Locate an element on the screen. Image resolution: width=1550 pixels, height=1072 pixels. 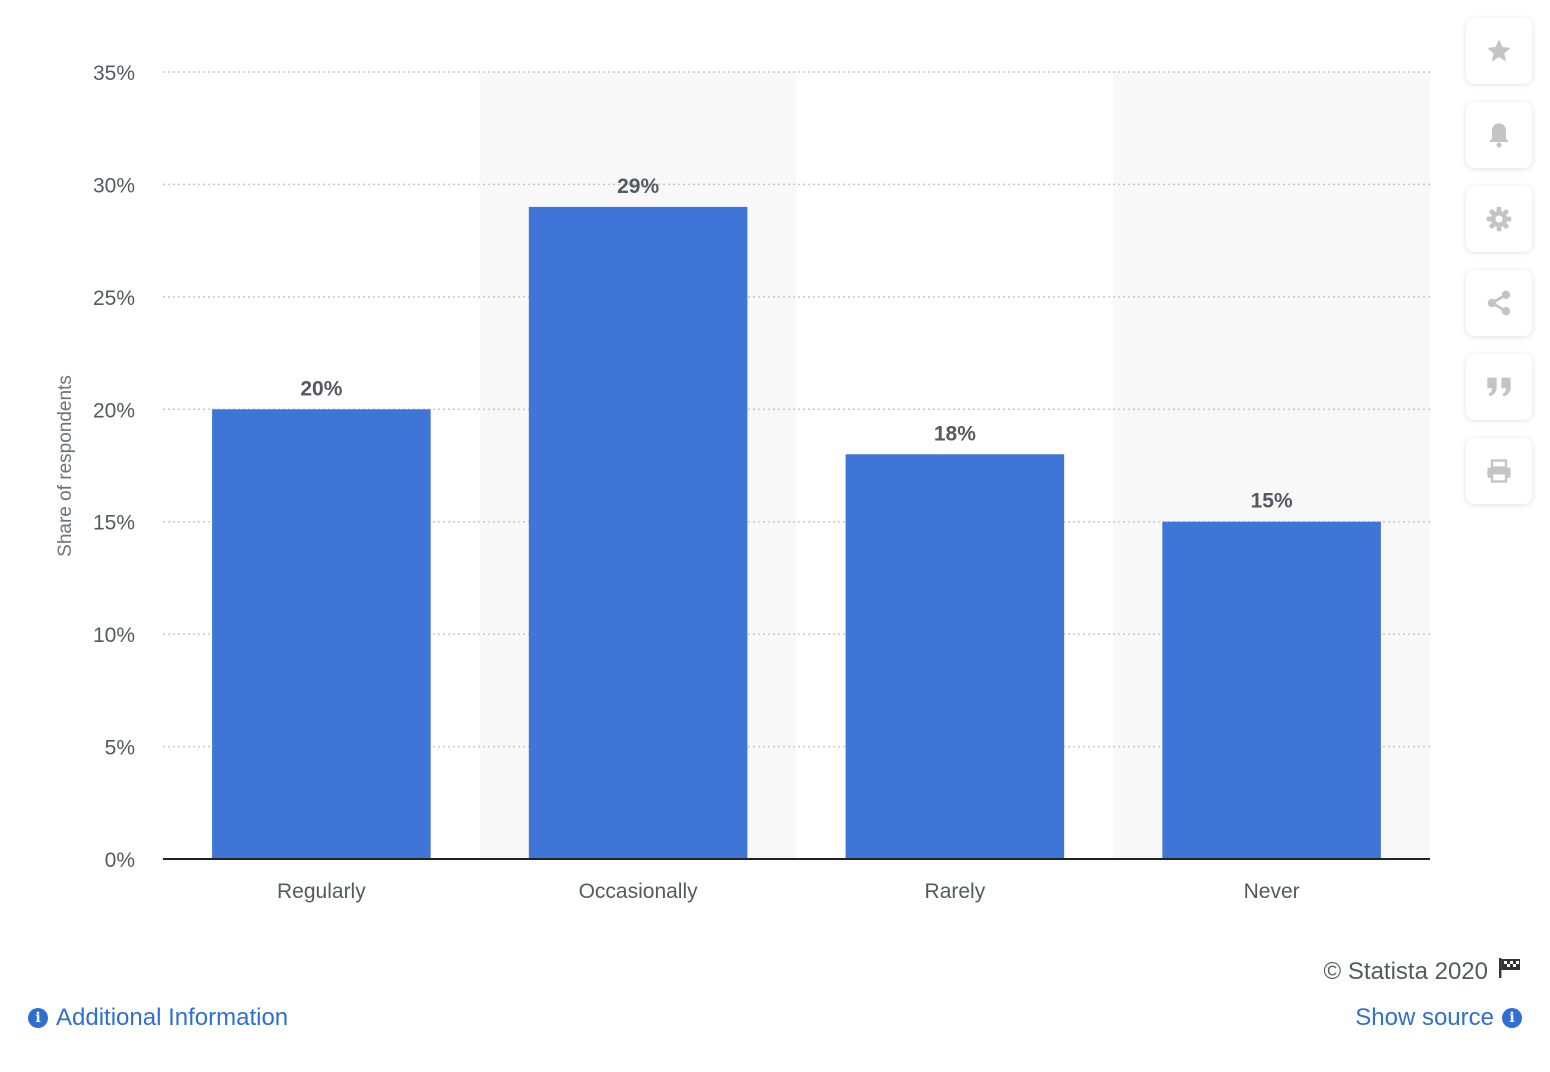
y-tick-label: 35% is located at coordinates (114, 73).